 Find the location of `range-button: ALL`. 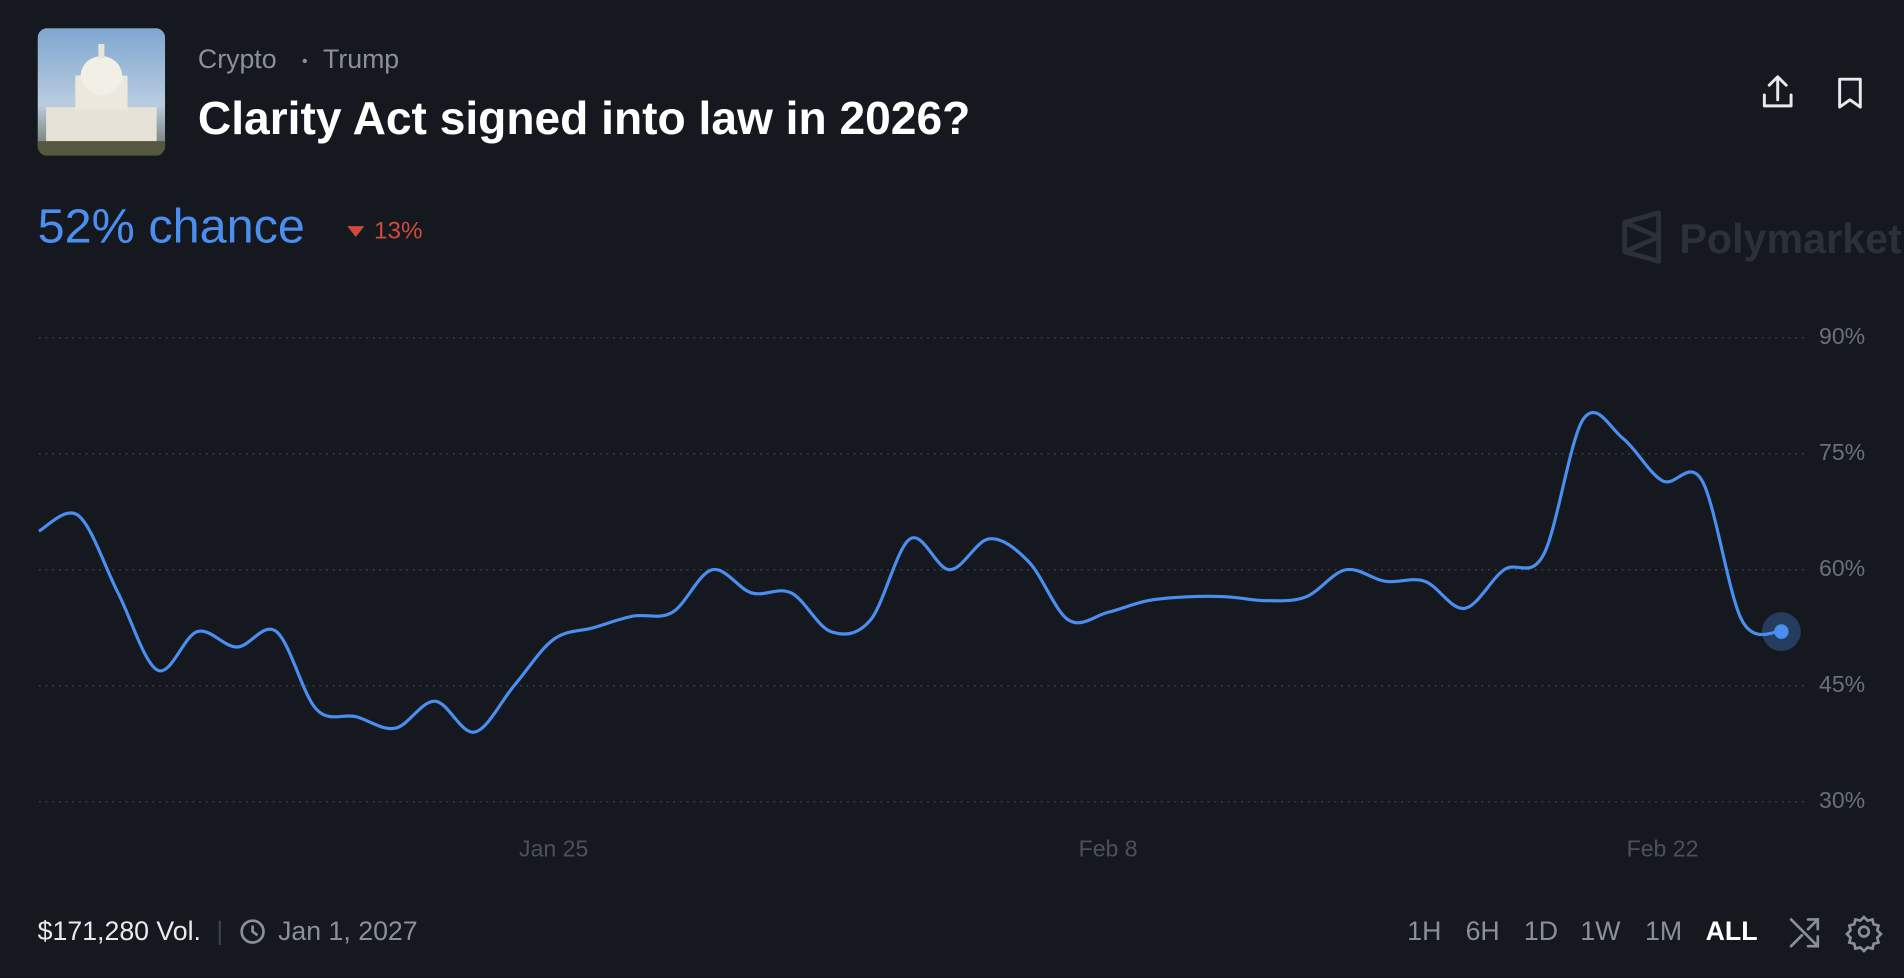

range-button: ALL is located at coordinates (1732, 931).